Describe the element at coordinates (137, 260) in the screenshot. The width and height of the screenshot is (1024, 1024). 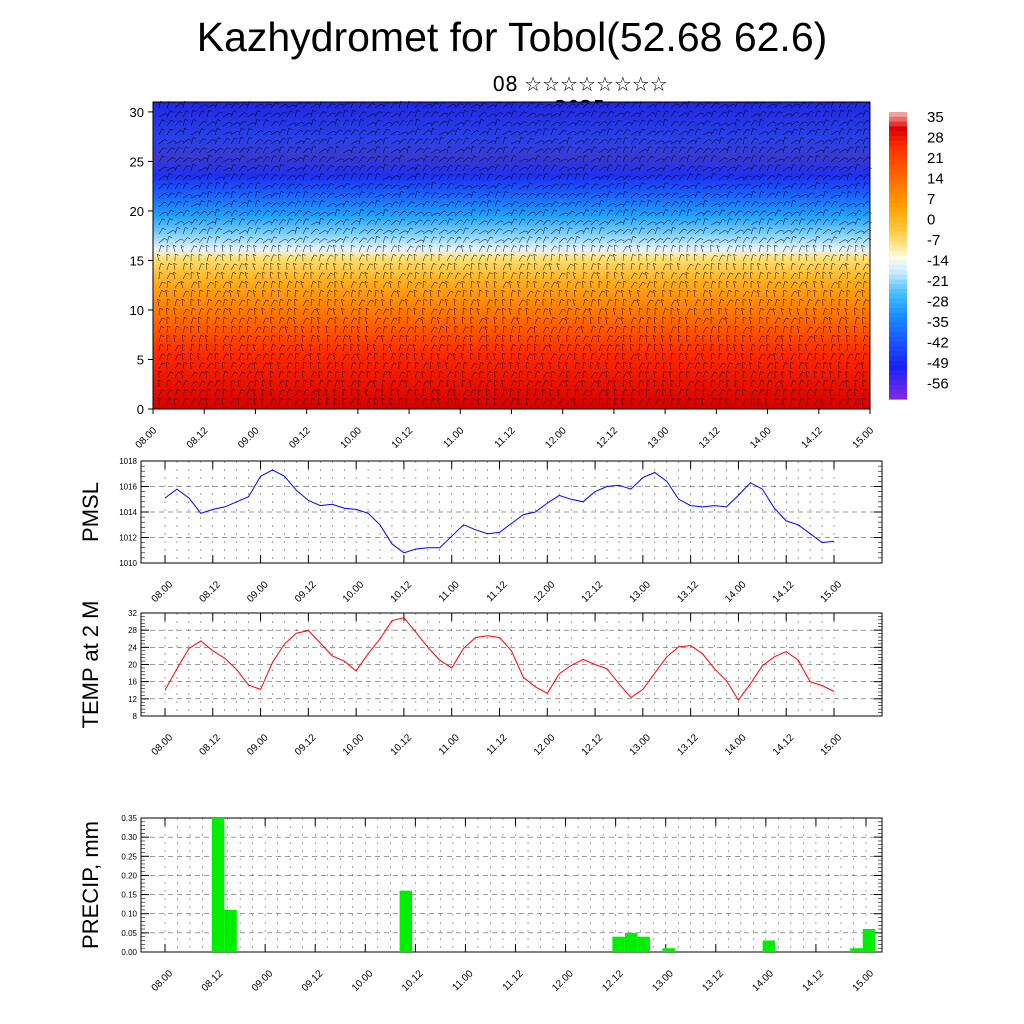
I see `y-tick-label: 15` at that location.